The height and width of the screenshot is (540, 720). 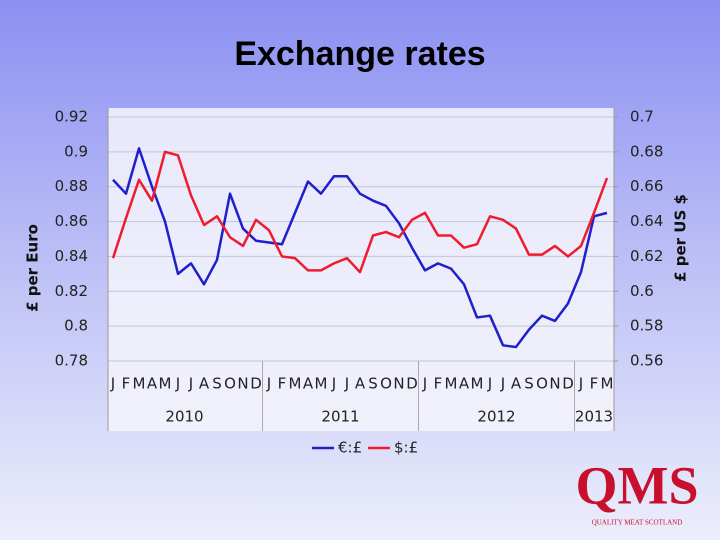 I want to click on y2-tick-label: 0.64, so click(x=646, y=221).